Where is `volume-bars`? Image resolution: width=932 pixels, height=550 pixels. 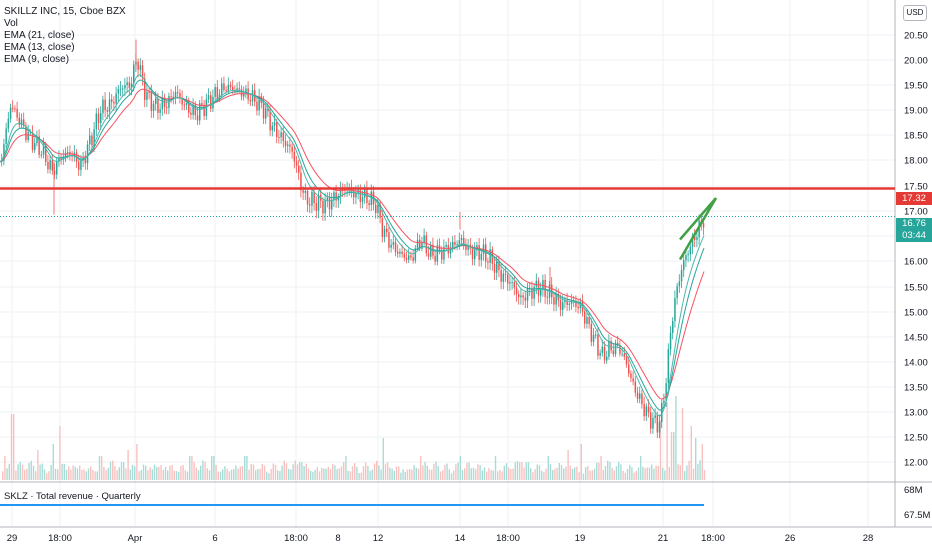
volume-bars is located at coordinates (354, 438).